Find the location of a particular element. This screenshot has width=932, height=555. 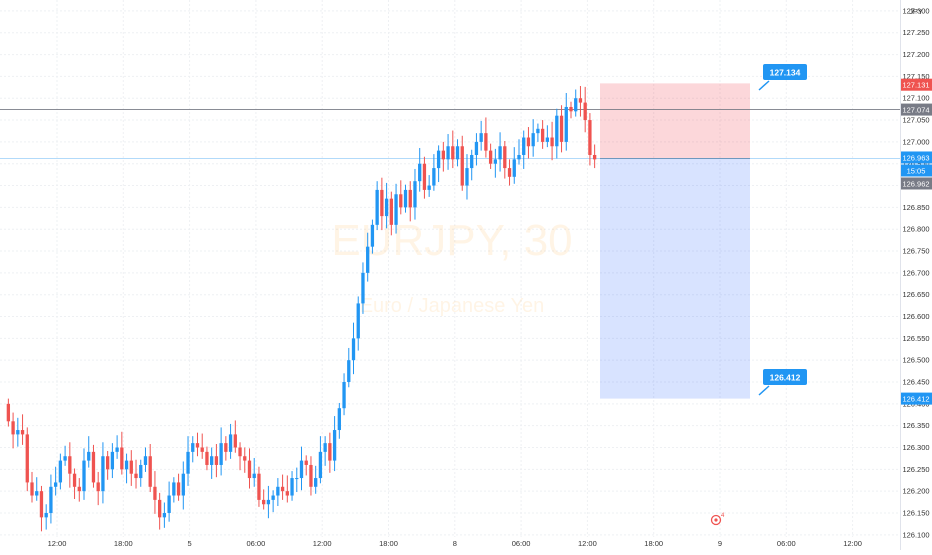

current-price-tag-bg is located at coordinates (916, 157).